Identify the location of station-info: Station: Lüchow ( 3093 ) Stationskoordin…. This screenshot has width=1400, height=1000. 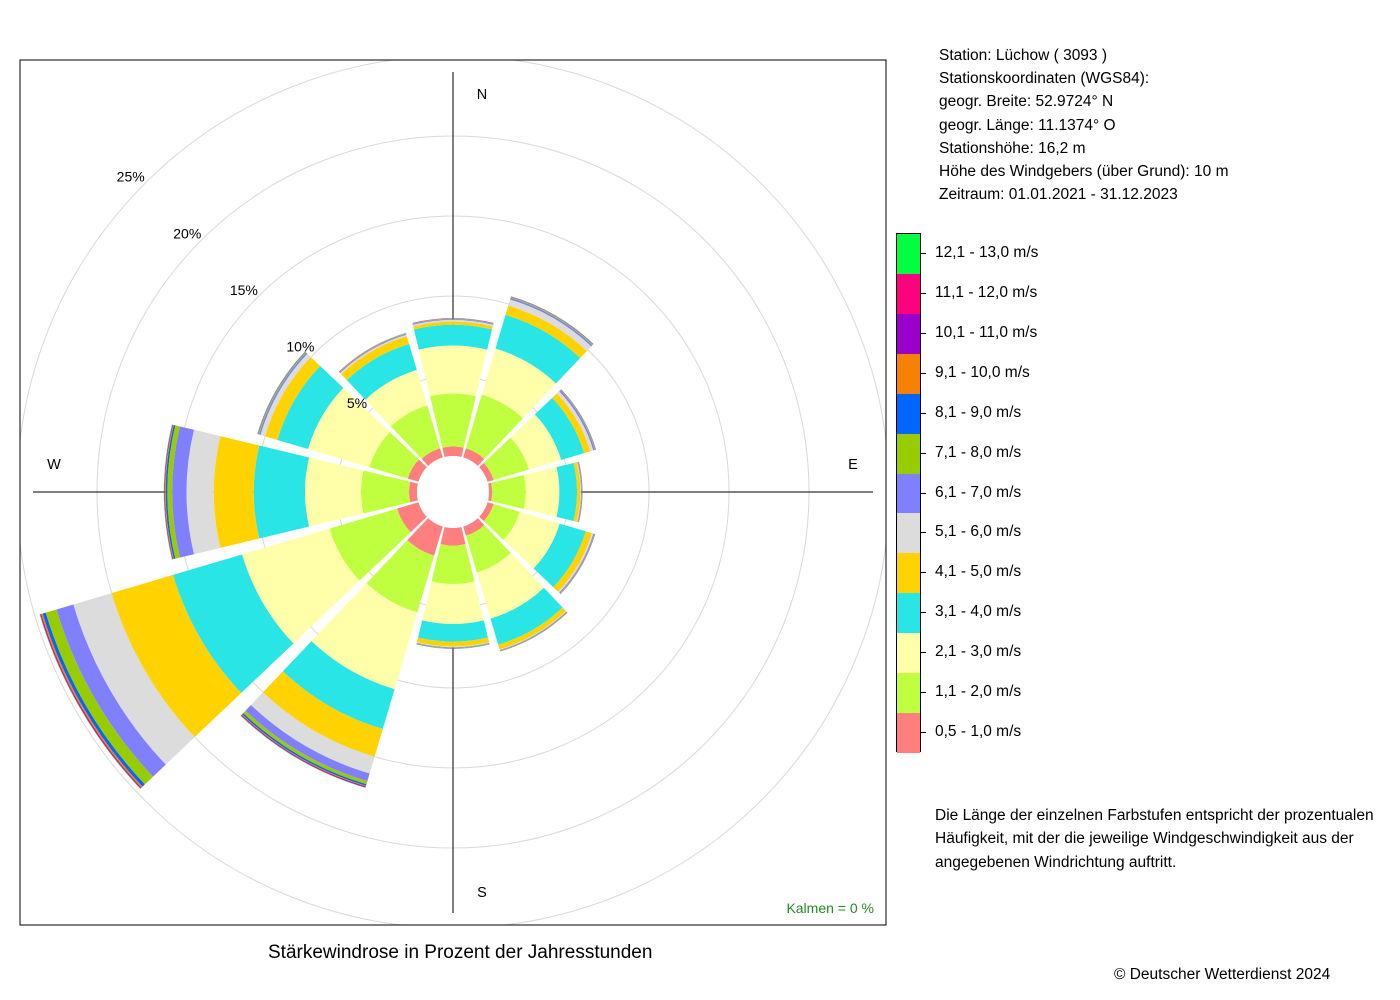
(1083, 125).